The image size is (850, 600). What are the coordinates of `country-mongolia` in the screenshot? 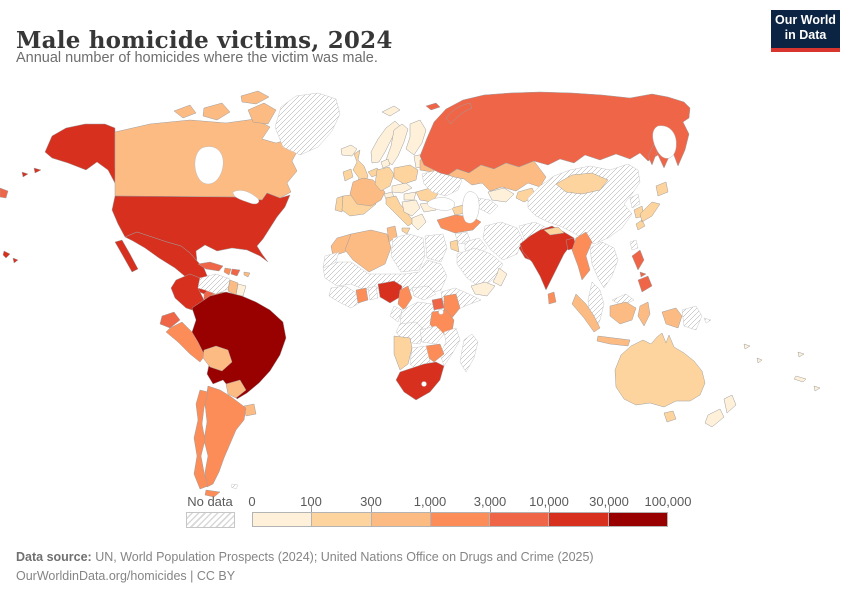 It's located at (582, 183).